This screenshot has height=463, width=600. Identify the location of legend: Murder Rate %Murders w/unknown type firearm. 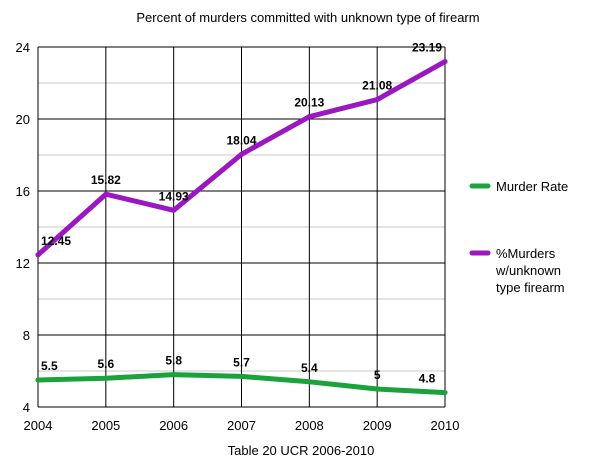
(518, 237).